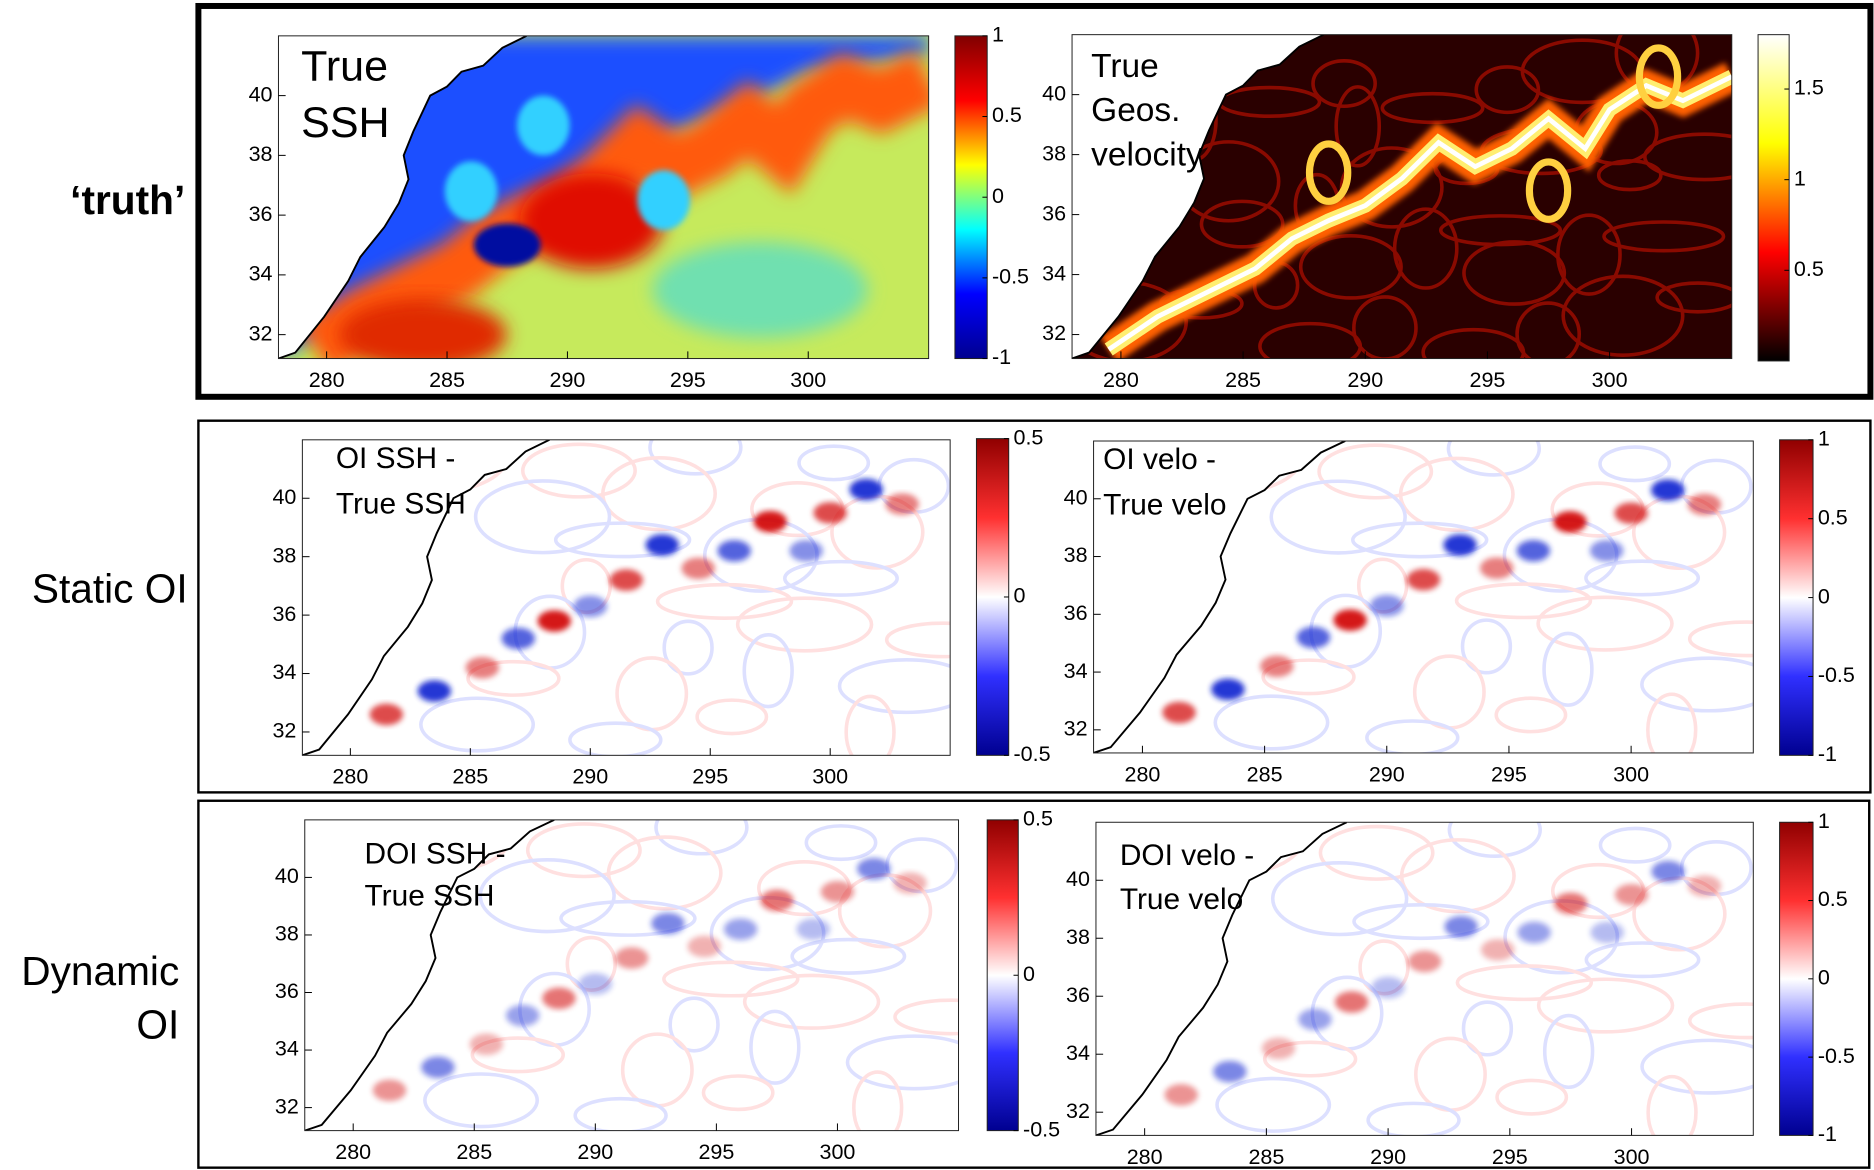 The image size is (1874, 1170). Describe the element at coordinates (1266, 1157) in the screenshot. I see `x-tick-label: 285` at that location.